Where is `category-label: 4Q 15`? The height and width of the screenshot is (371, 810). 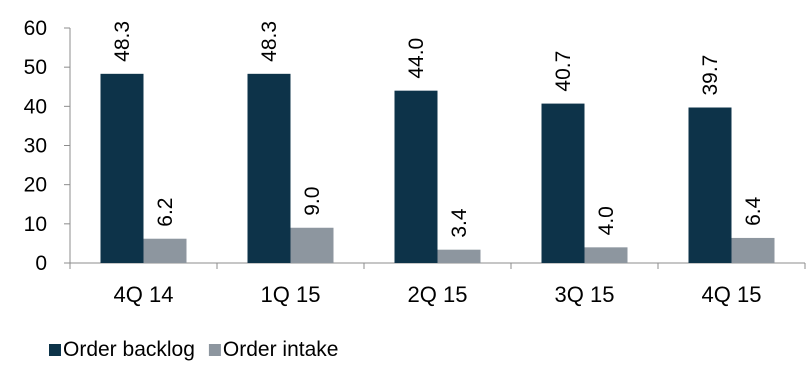
category-label: 4Q 15 is located at coordinates (732, 294).